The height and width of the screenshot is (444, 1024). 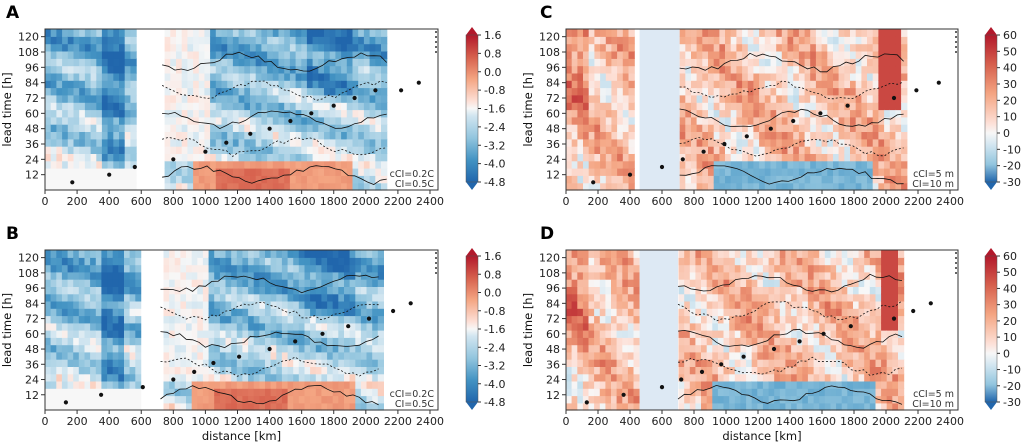 What do you see at coordinates (12, 234) in the screenshot?
I see `panel-label: B` at bounding box center [12, 234].